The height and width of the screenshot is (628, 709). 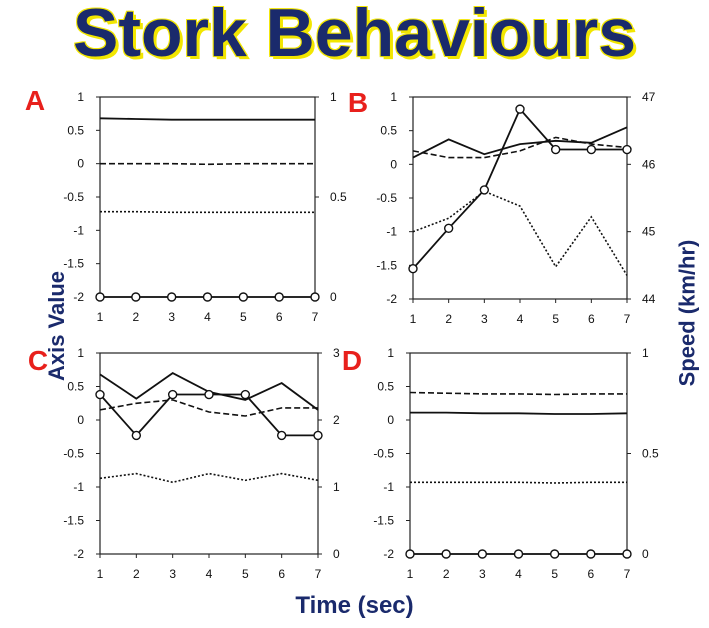 What do you see at coordinates (73, 521) in the screenshot?
I see `panel-c-ytick-label: -1.5` at bounding box center [73, 521].